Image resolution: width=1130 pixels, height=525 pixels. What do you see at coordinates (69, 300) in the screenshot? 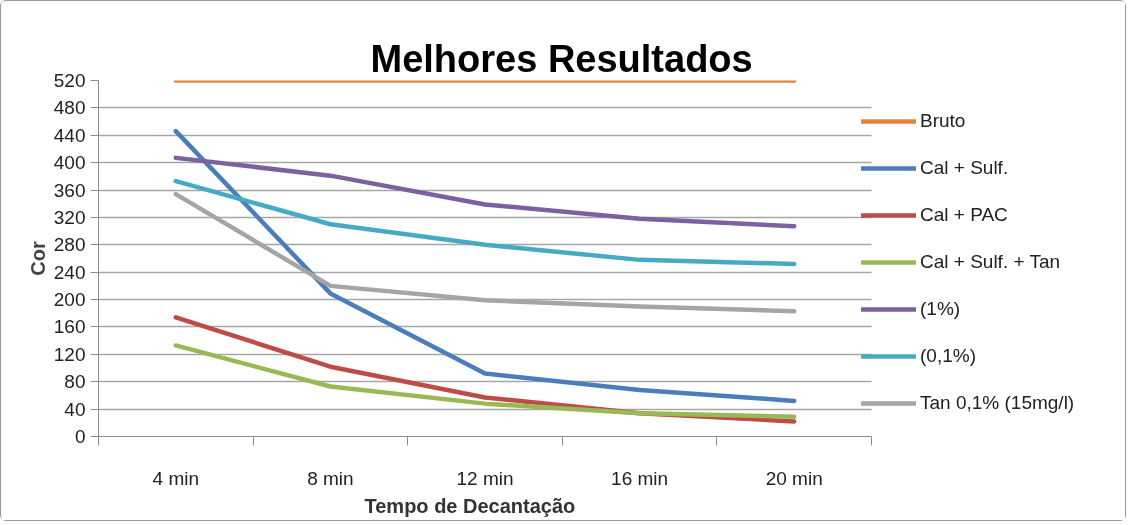
I see `y-tick-label: 200` at bounding box center [69, 300].